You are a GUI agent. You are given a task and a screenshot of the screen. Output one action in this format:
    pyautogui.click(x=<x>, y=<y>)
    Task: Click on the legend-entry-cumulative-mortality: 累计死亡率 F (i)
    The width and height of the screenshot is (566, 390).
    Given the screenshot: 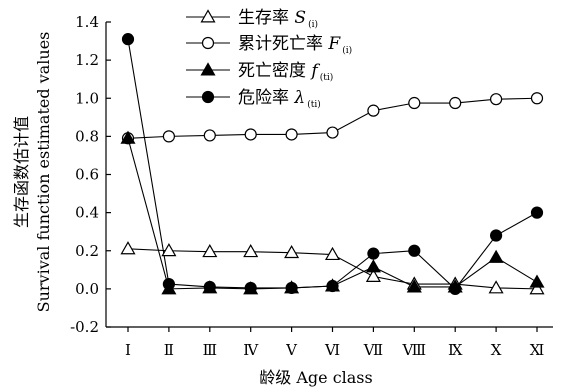 What is the action you would take?
    pyautogui.click(x=269, y=45)
    